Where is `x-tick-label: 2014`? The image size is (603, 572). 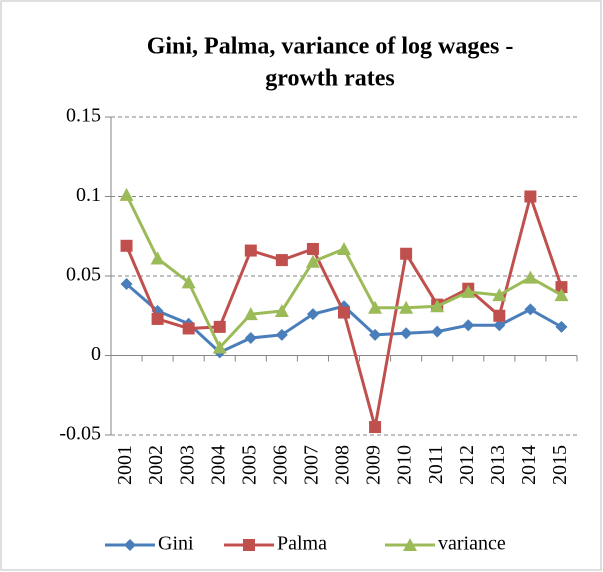 x-tick-label: 2014 is located at coordinates (529, 465).